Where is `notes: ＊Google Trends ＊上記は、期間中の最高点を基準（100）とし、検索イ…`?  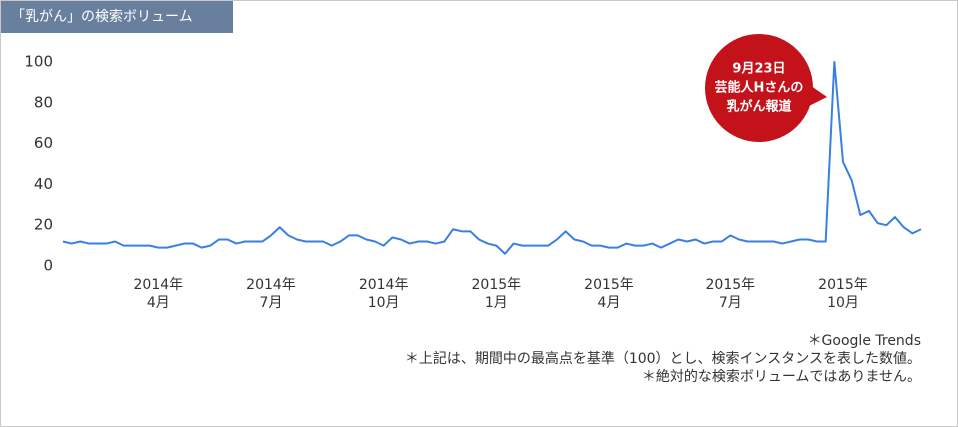 notes: ＊Google Trends ＊上記は、期間中の最高点を基準（100）とし、検索イ… is located at coordinates (663, 359).